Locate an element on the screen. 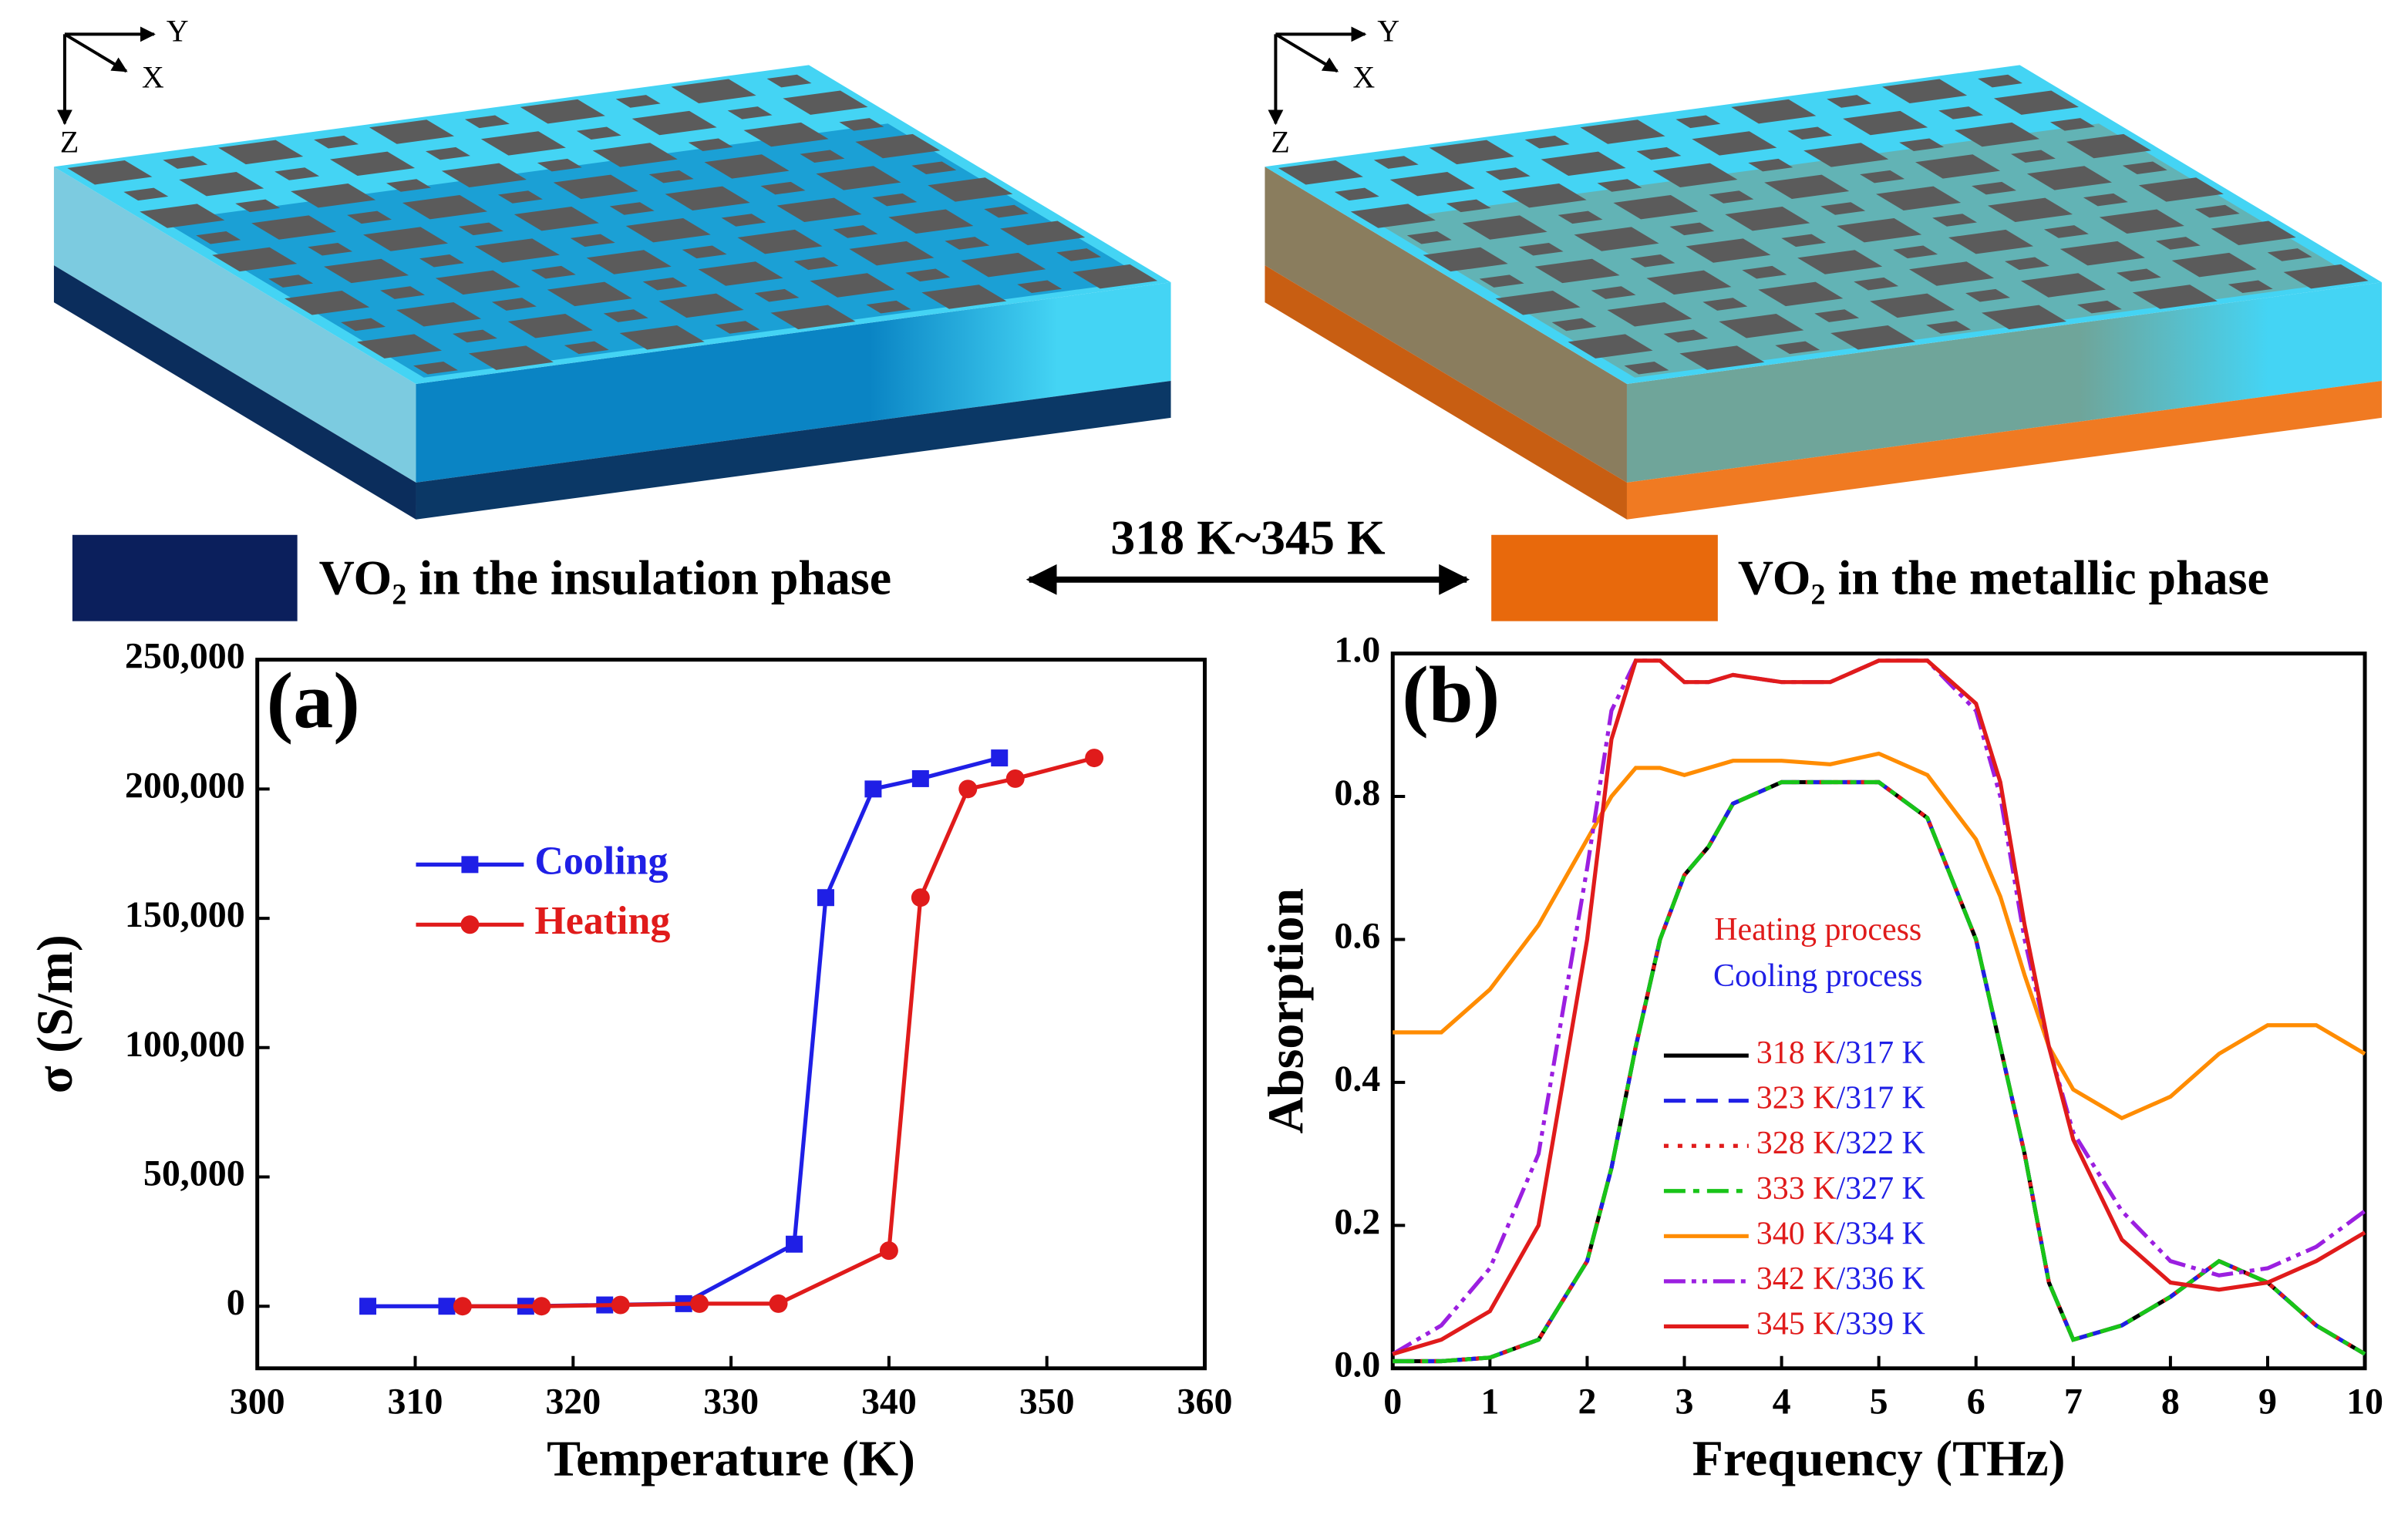 The image size is (2408, 1515). legend-label: 323 K/317 K is located at coordinates (1840, 1098).